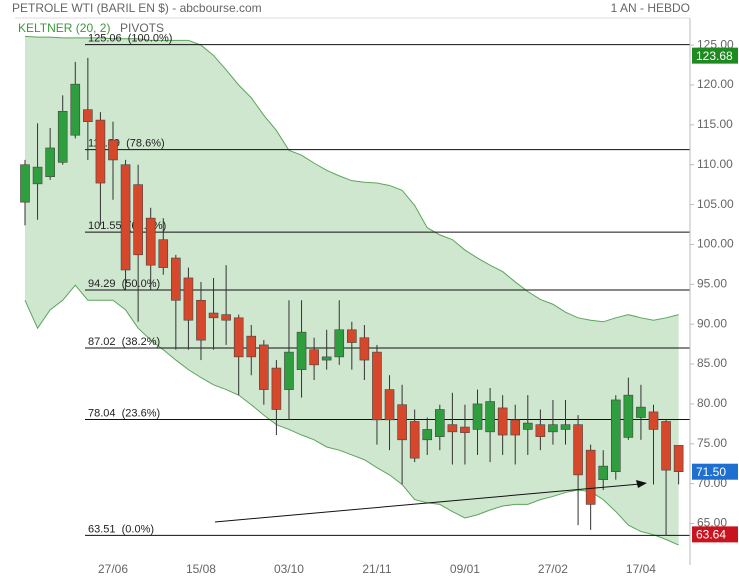  What do you see at coordinates (650, 8) in the screenshot?
I see `period-label: 1 AN - HEBDO` at bounding box center [650, 8].